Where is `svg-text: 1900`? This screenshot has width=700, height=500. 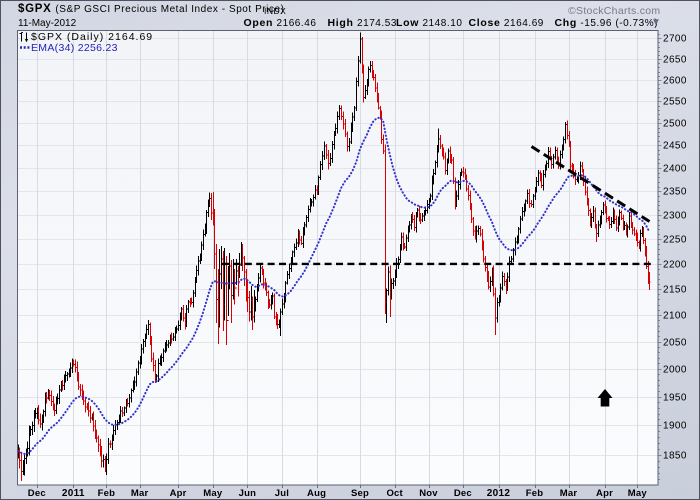 svg-text: 1900 is located at coordinates (675, 426).